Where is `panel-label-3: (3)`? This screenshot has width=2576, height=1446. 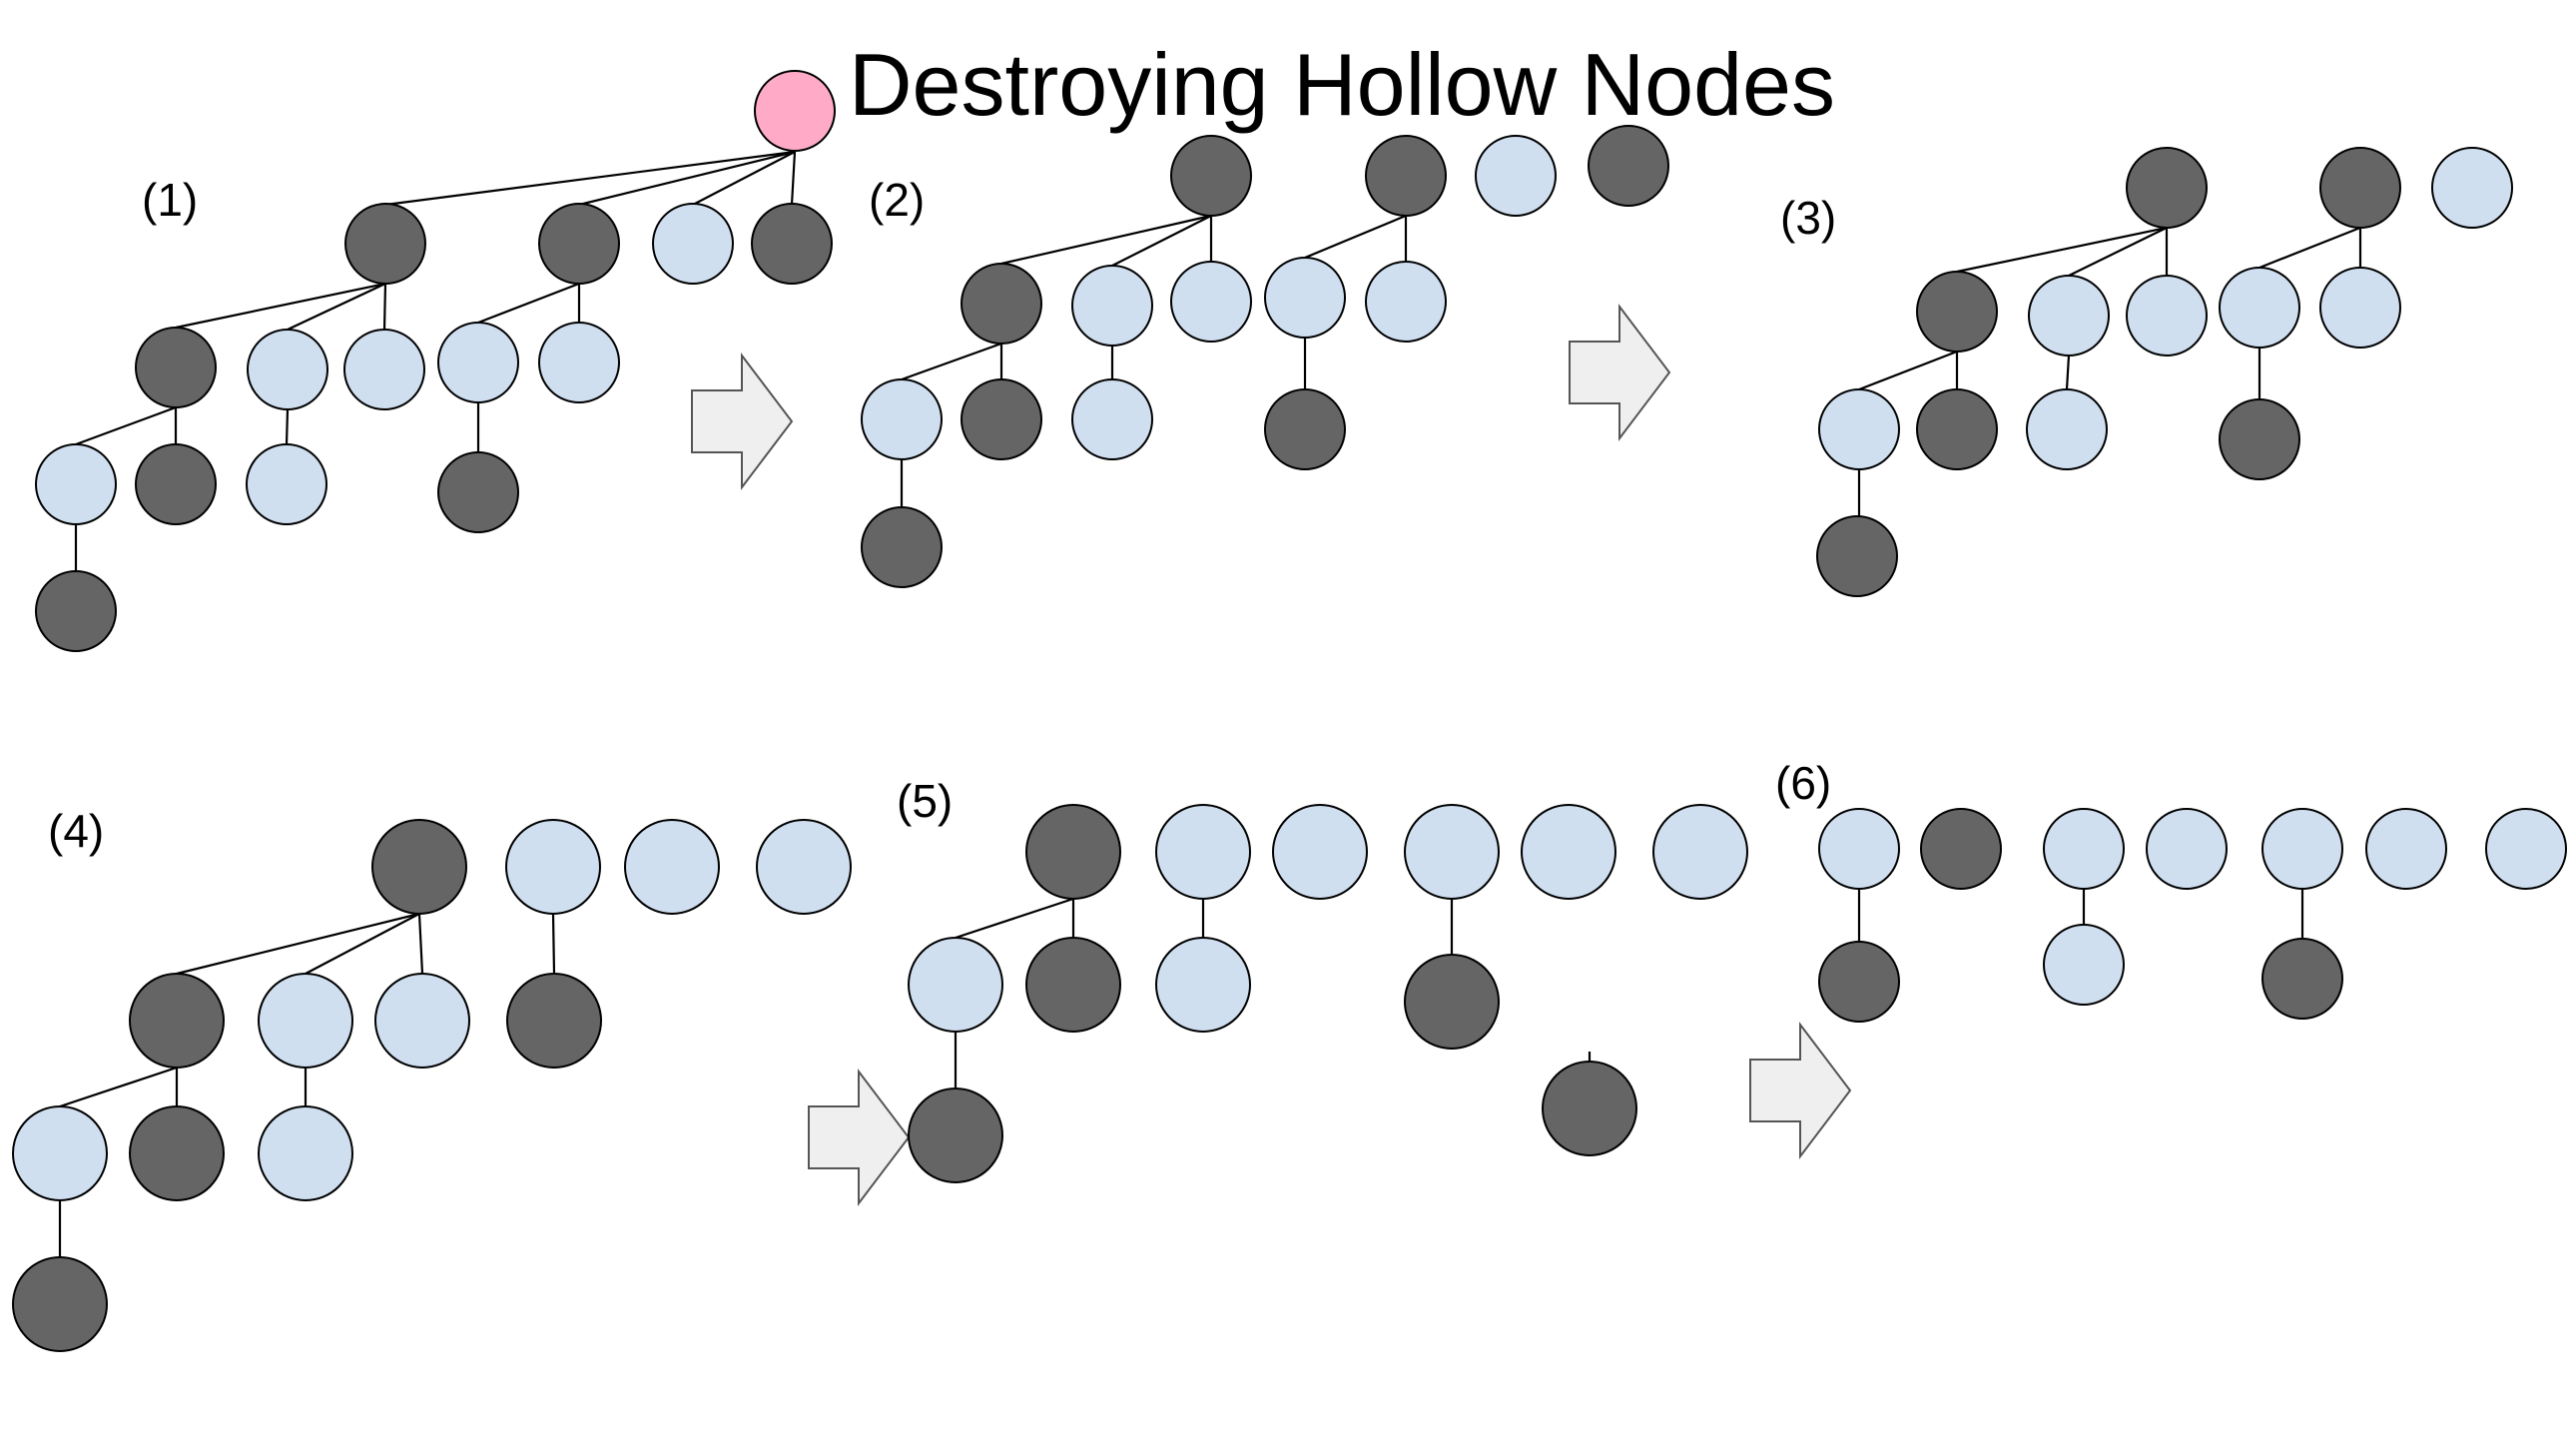
panel-label-3: (3) is located at coordinates (1808, 218).